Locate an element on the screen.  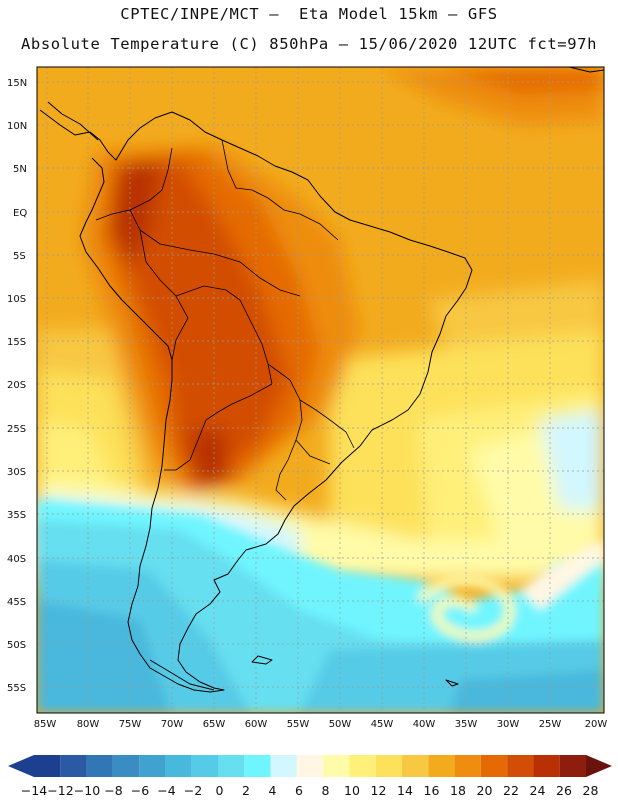
colorbar-low-arrow is located at coordinates (21, 766).